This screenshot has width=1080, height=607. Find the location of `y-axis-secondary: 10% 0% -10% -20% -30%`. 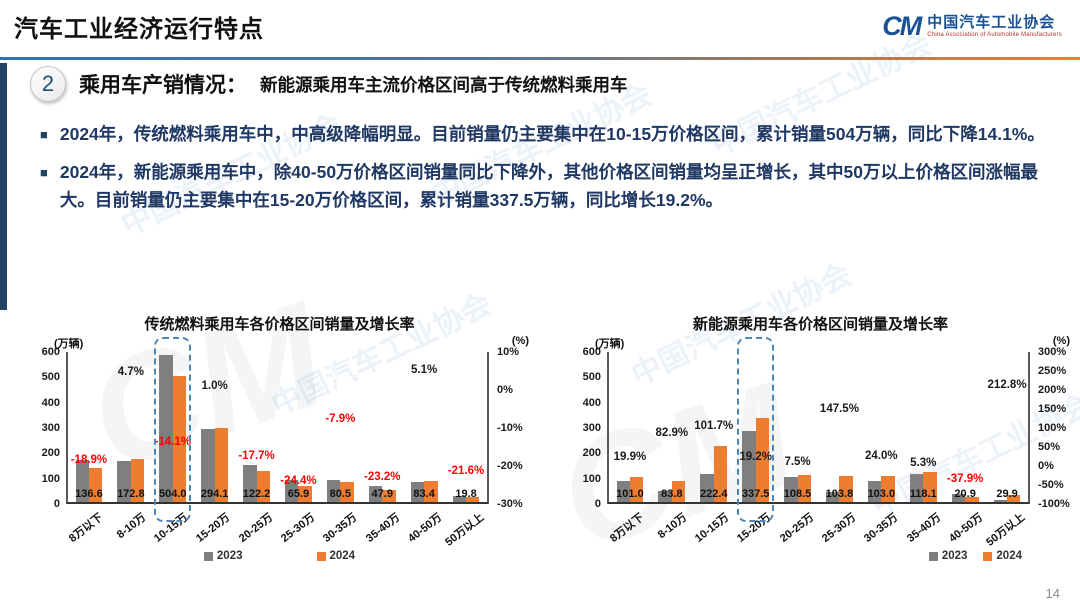

y-axis-secondary: 10% 0% -10% -20% -30% is located at coordinates (511, 428).